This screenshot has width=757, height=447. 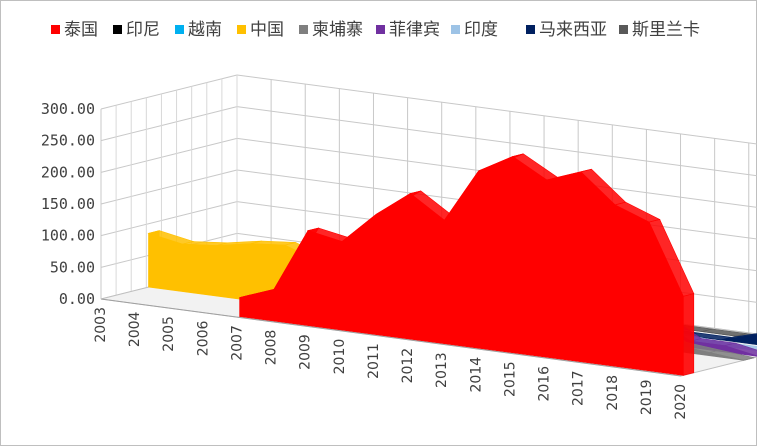 I want to click on y-tick-label: 50.00, so click(x=72, y=267).